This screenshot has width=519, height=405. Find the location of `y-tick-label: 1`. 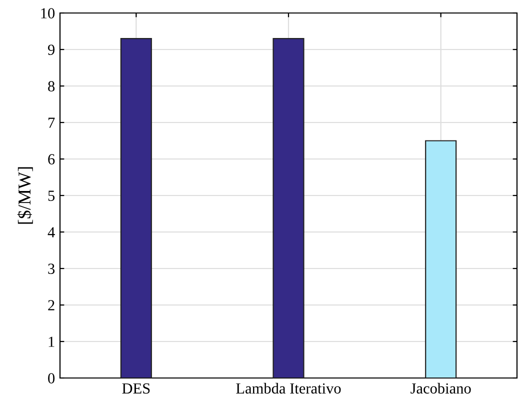

y-tick-label: 1 is located at coordinates (51, 341).